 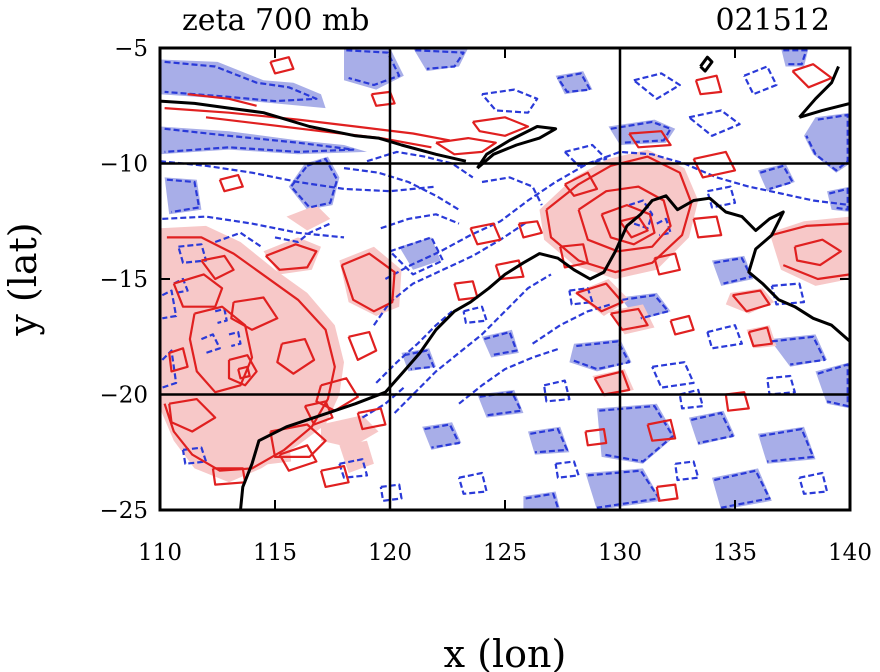 I want to click on x-tick-label: 135, so click(x=735, y=553).